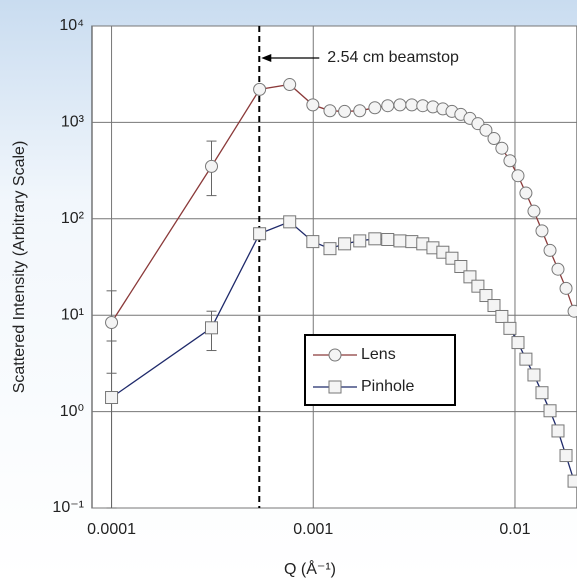 The image size is (577, 585). I want to click on y-tick-label: 10⁻¹, so click(68, 507).